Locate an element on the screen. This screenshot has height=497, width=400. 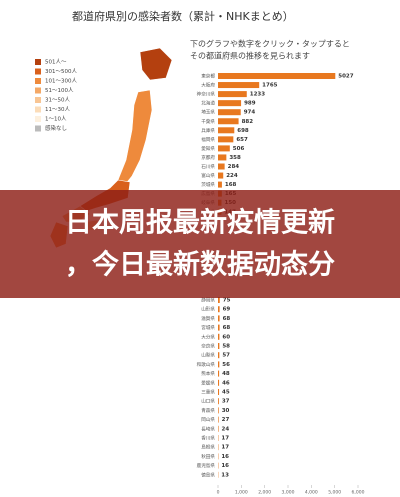
value-label: 1765 is located at coordinates (269, 86).